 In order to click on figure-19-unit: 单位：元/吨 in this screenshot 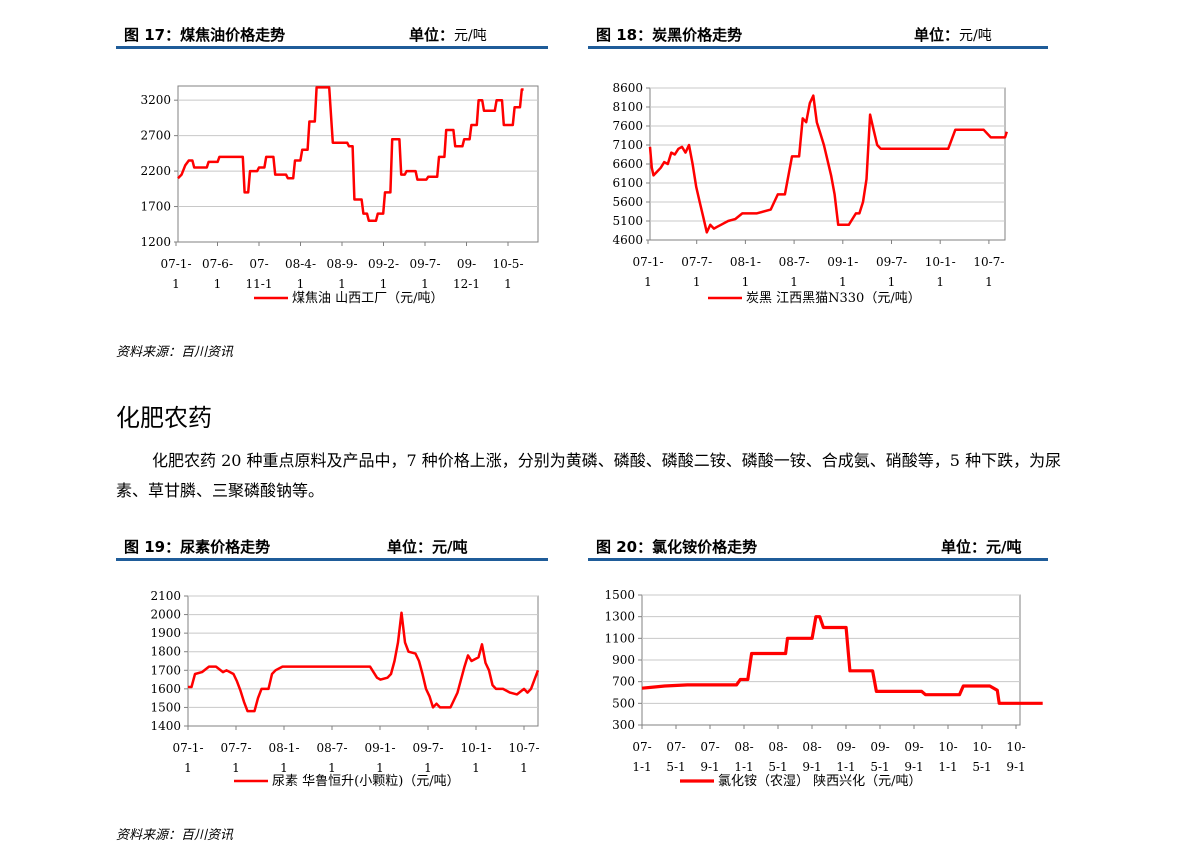, I will do `click(427, 546)`.